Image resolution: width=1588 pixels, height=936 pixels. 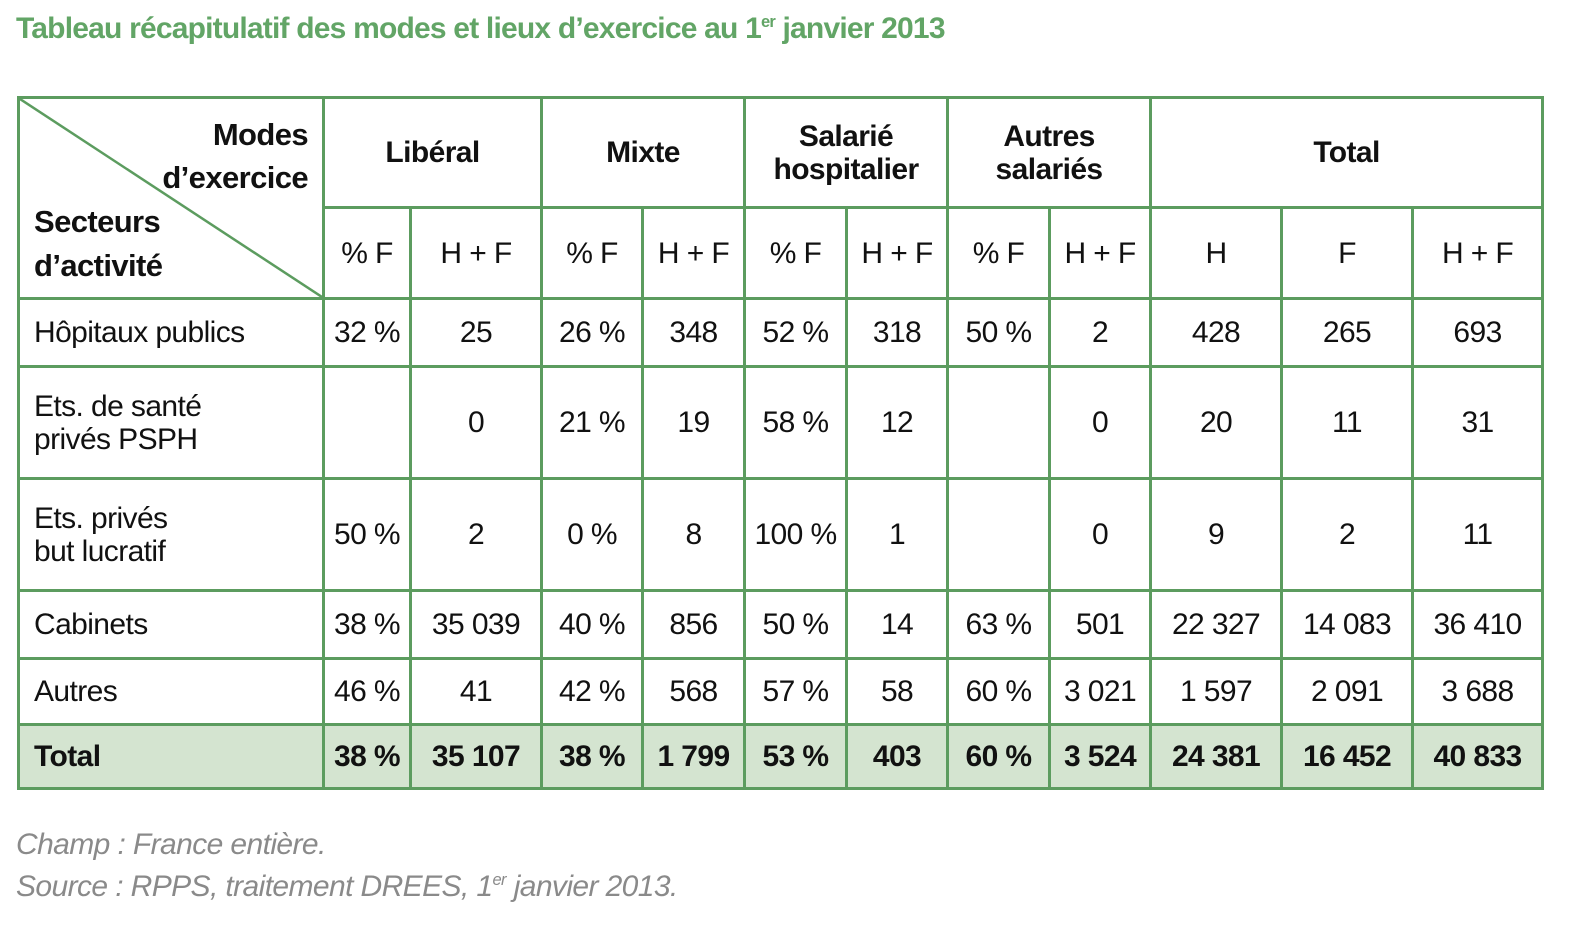 What do you see at coordinates (1216, 691) in the screenshot?
I see `table-cell: 1 597` at bounding box center [1216, 691].